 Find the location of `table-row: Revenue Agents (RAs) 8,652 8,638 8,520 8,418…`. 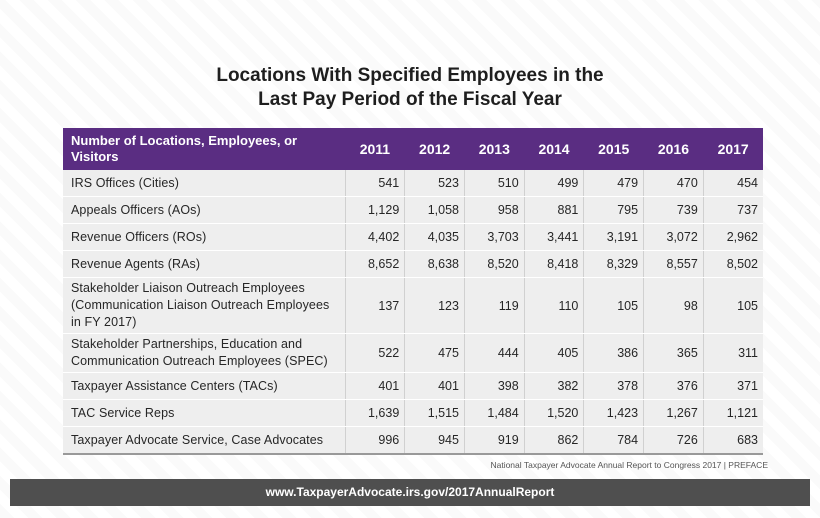

table-row: Revenue Agents (RAs) 8,652 8,638 8,520 8,418… is located at coordinates (413, 264).